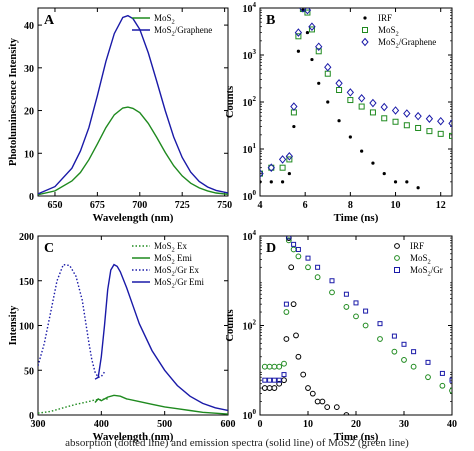 The width and height of the screenshot is (474, 451). What do you see at coordinates (182, 205) in the screenshot?
I see `x-tick-label: 725` at bounding box center [182, 205].